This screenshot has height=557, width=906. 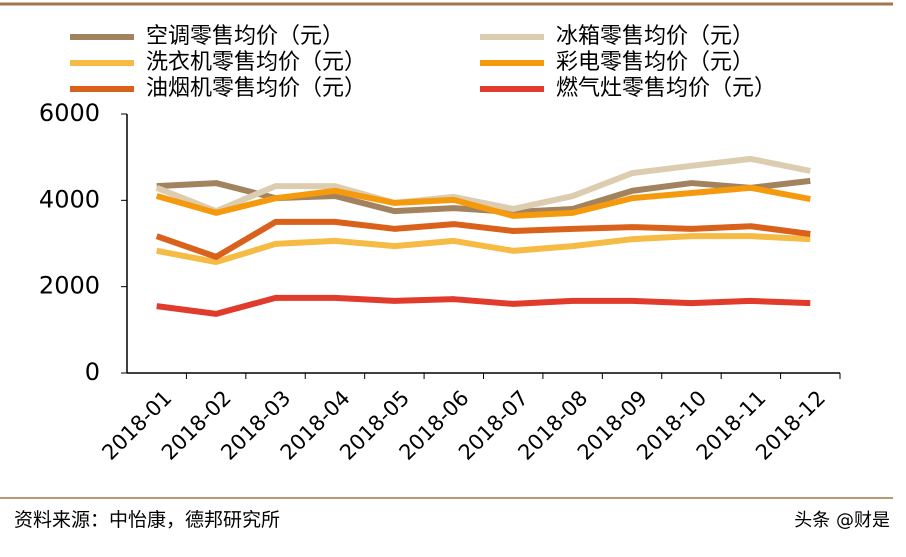 I want to click on y-tick-label: 6000, so click(x=69, y=113).